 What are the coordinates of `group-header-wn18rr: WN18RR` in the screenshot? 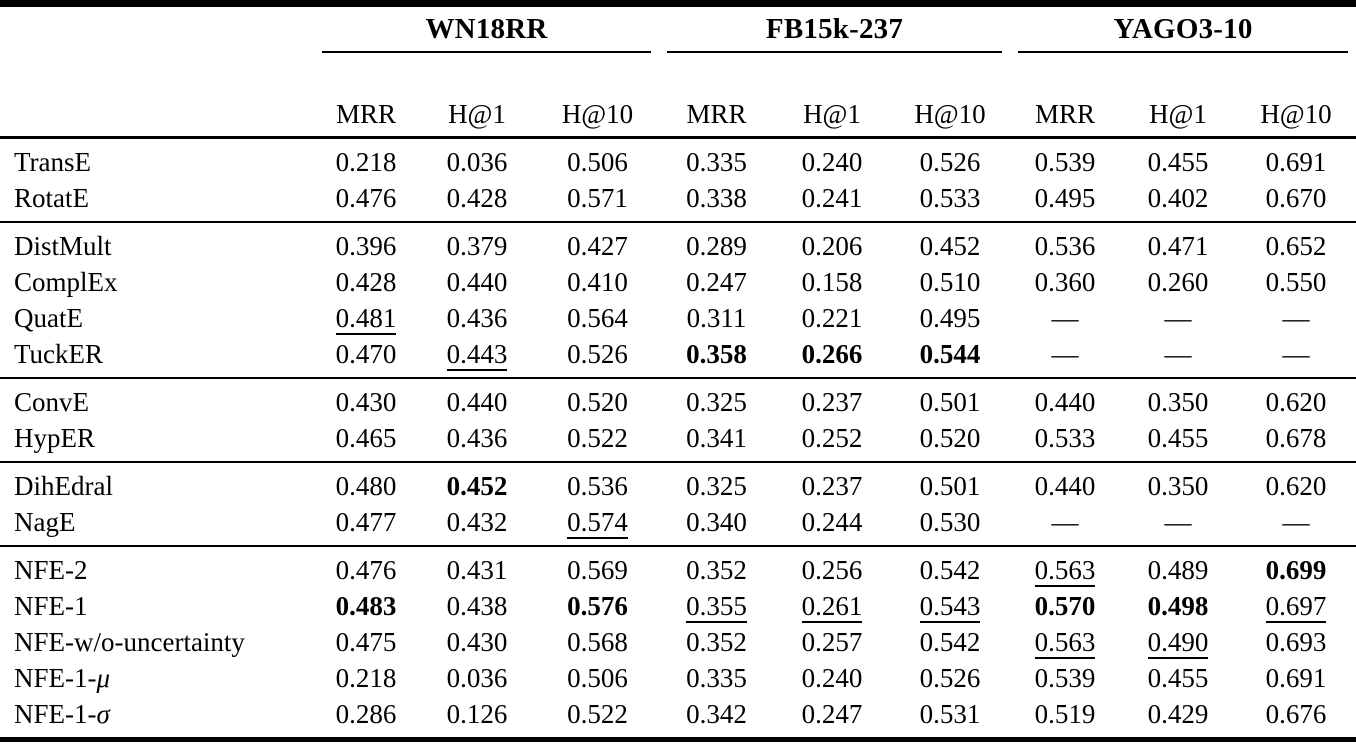 It's located at (486, 28).